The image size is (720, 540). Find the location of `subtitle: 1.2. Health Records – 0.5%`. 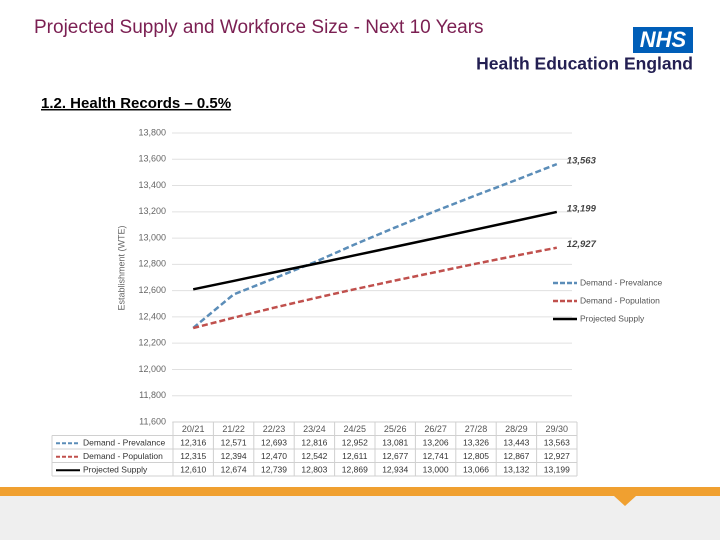

subtitle: 1.2. Health Records – 0.5% is located at coordinates (136, 103).